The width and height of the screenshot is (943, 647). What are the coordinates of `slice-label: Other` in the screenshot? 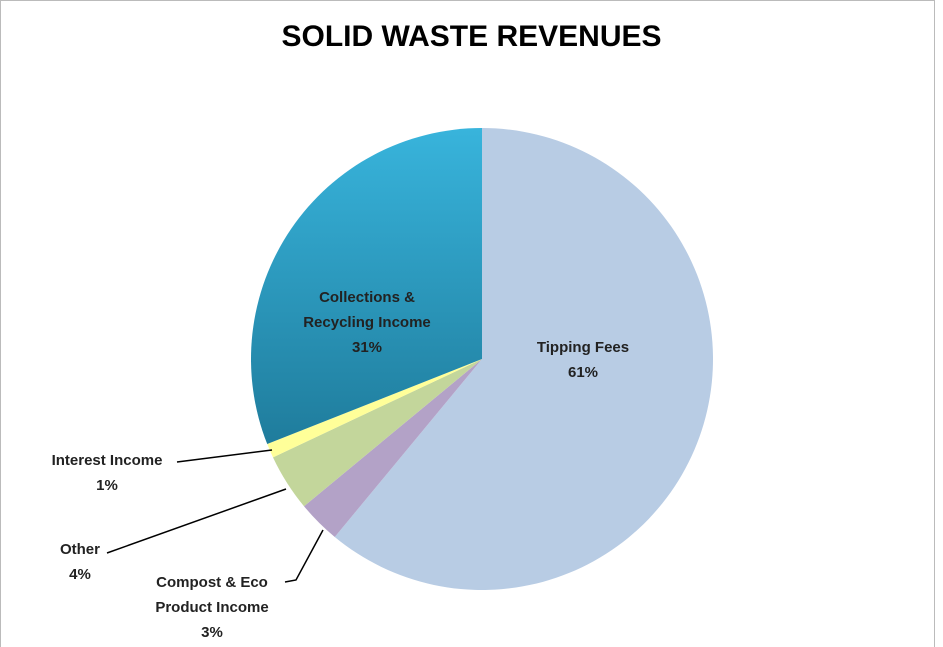 It's located at (79, 549).